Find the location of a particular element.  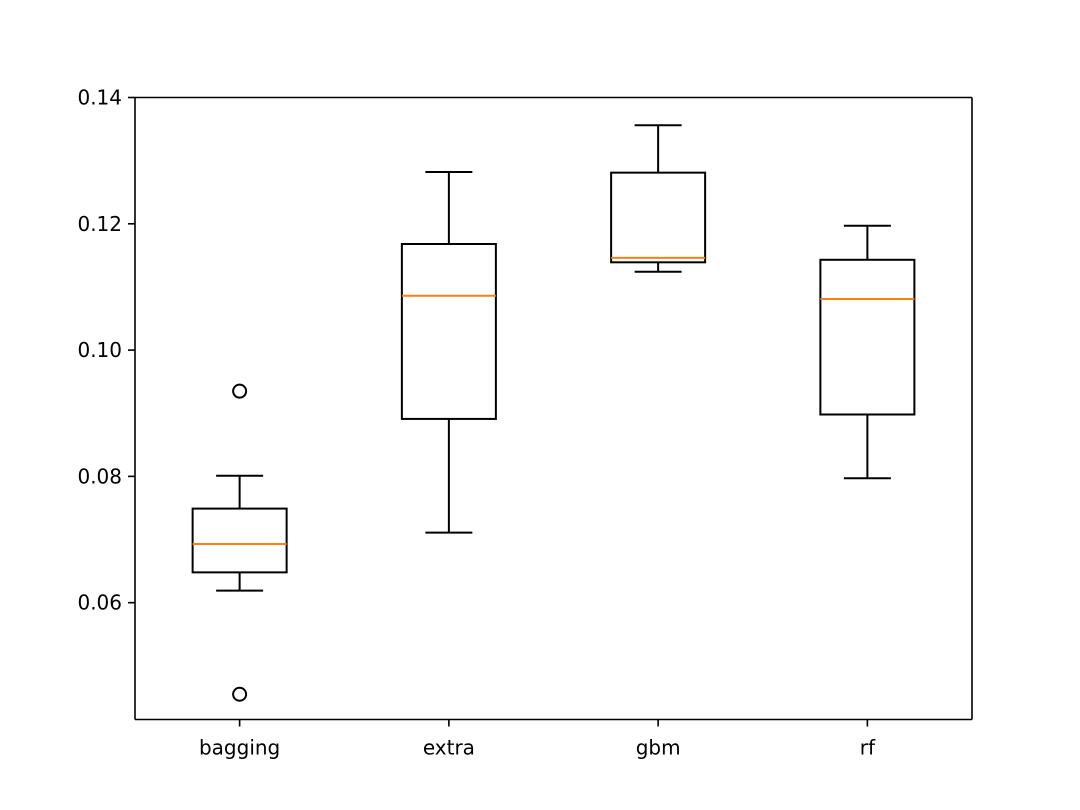

y-tick-label: 0.06 is located at coordinates (99, 603).